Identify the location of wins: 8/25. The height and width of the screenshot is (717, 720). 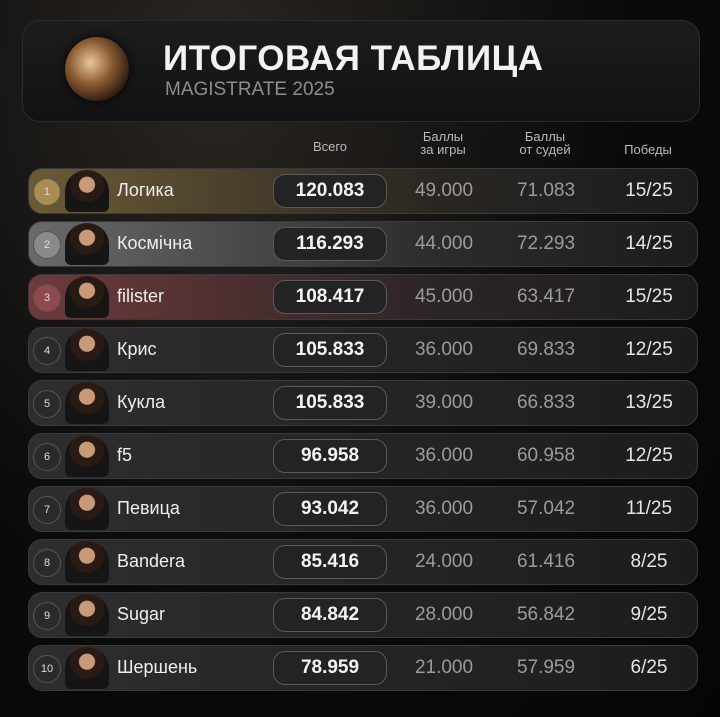
(649, 561).